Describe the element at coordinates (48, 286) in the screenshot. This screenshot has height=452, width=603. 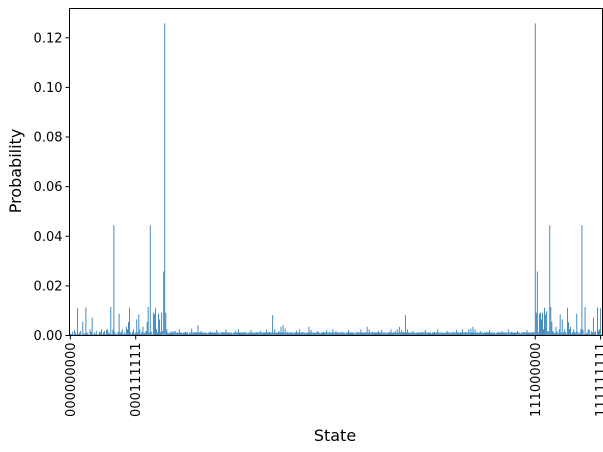
I see `y-tick-label: 0.02` at that location.